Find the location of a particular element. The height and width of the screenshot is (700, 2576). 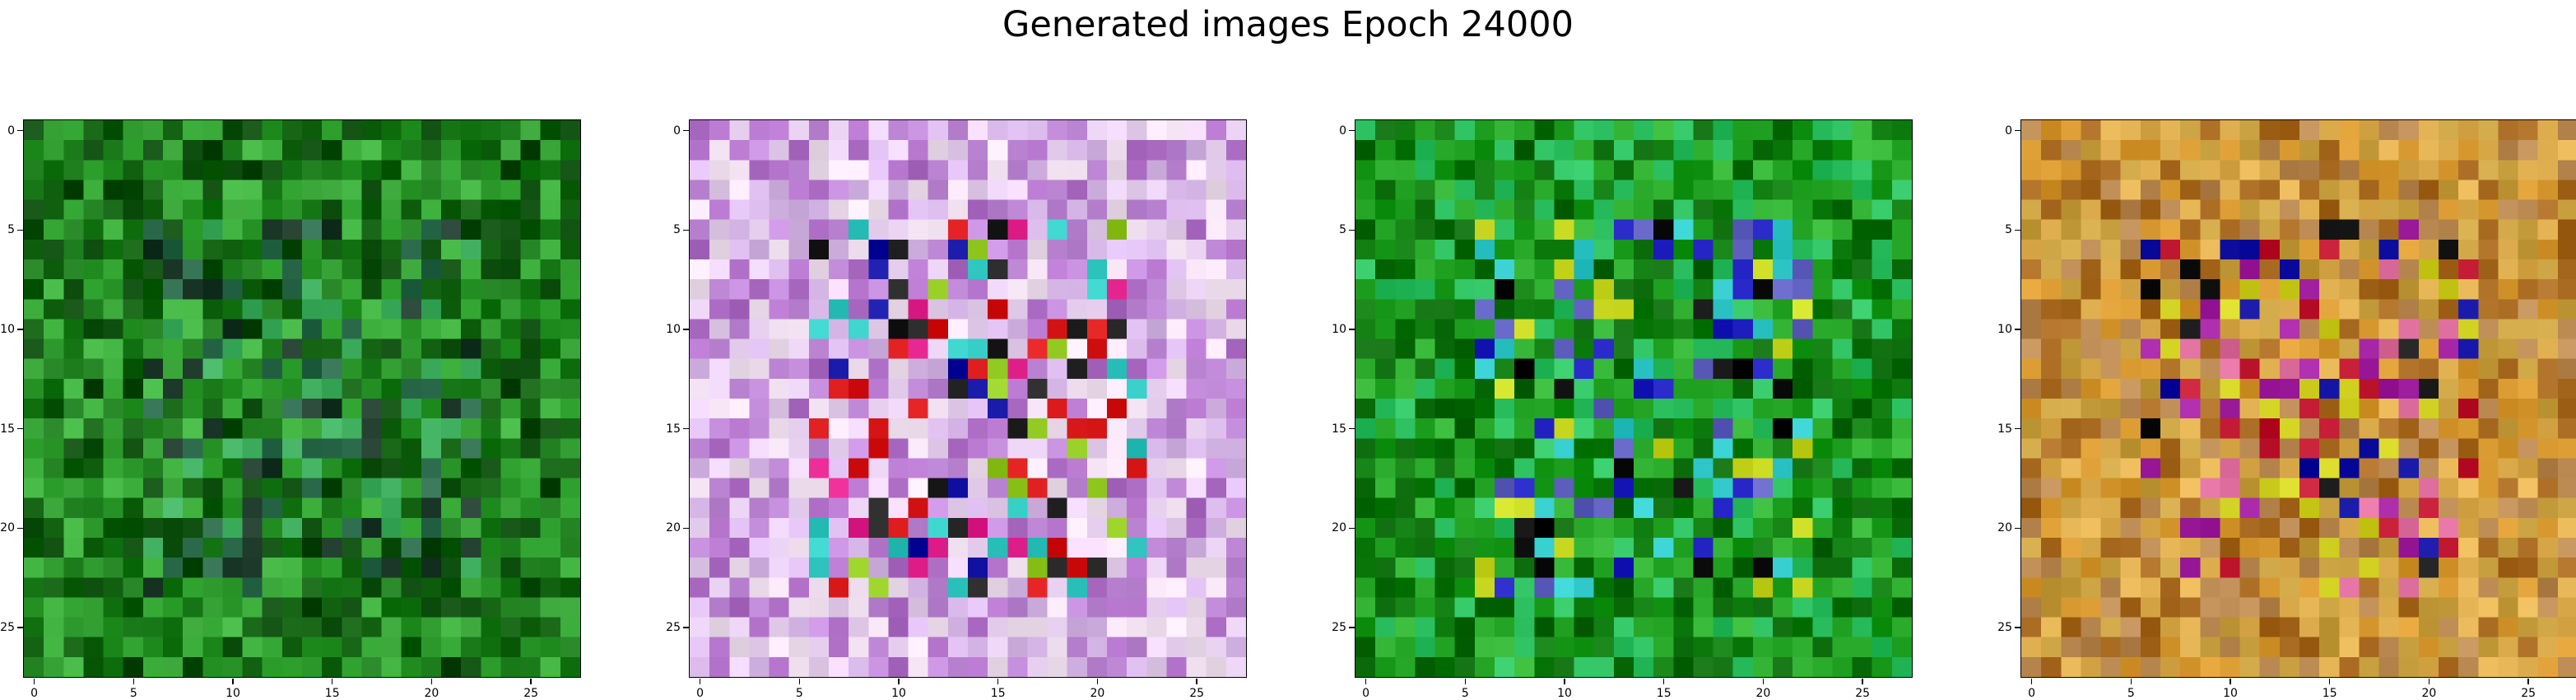

figure-title: Generated images Epoch 24000 is located at coordinates (1288, 24).